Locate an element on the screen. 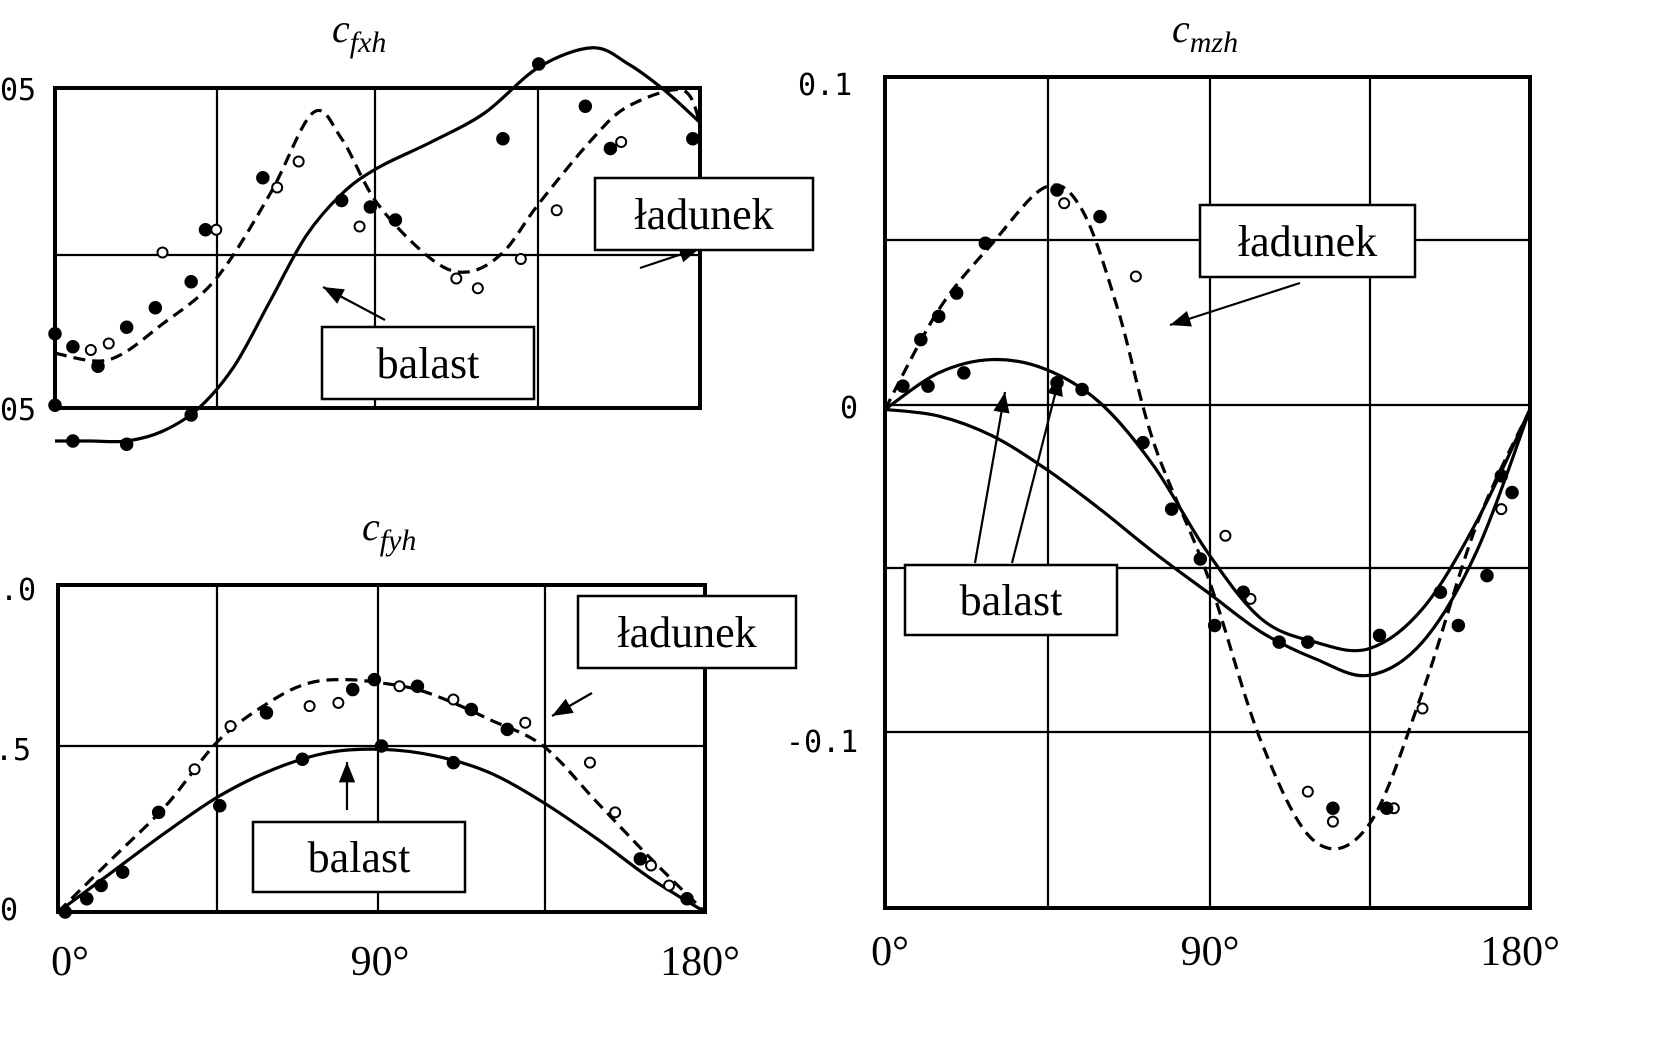 The width and height of the screenshot is (1653, 1057). cfyh-ytick-1: .5 is located at coordinates (15, 750).